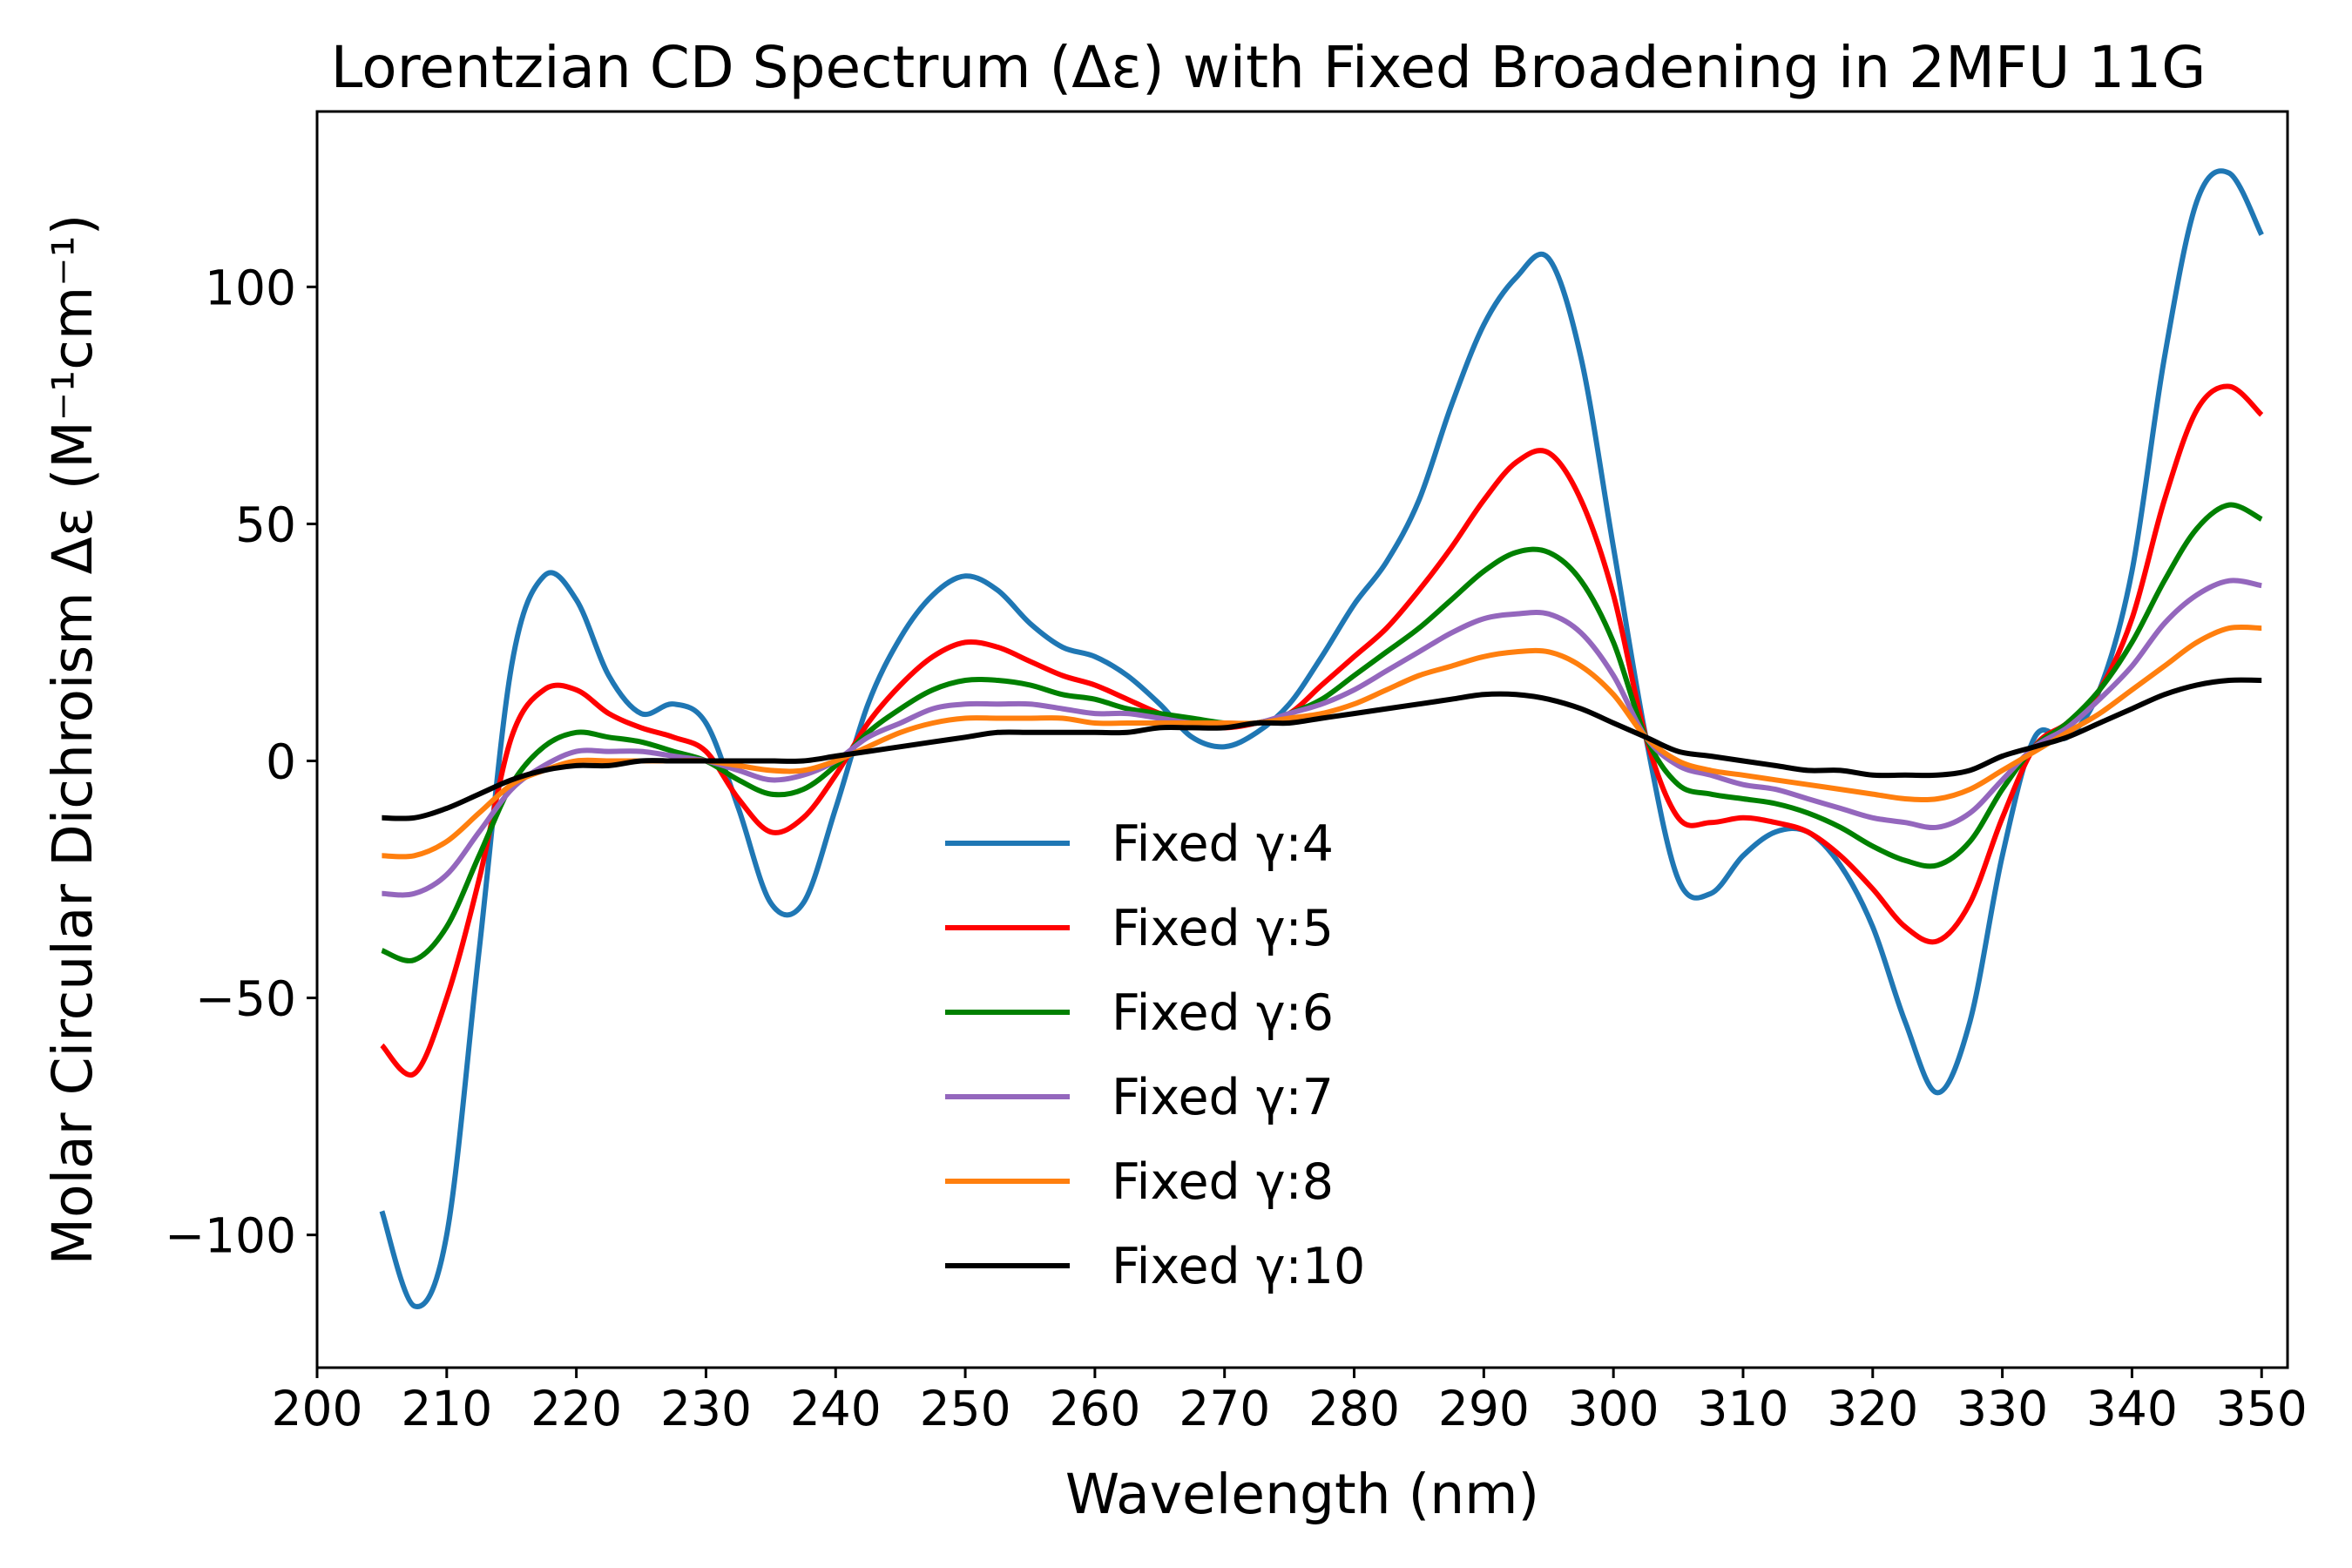  What do you see at coordinates (1484, 1408) in the screenshot?
I see `x-tick-label: 290` at bounding box center [1484, 1408].